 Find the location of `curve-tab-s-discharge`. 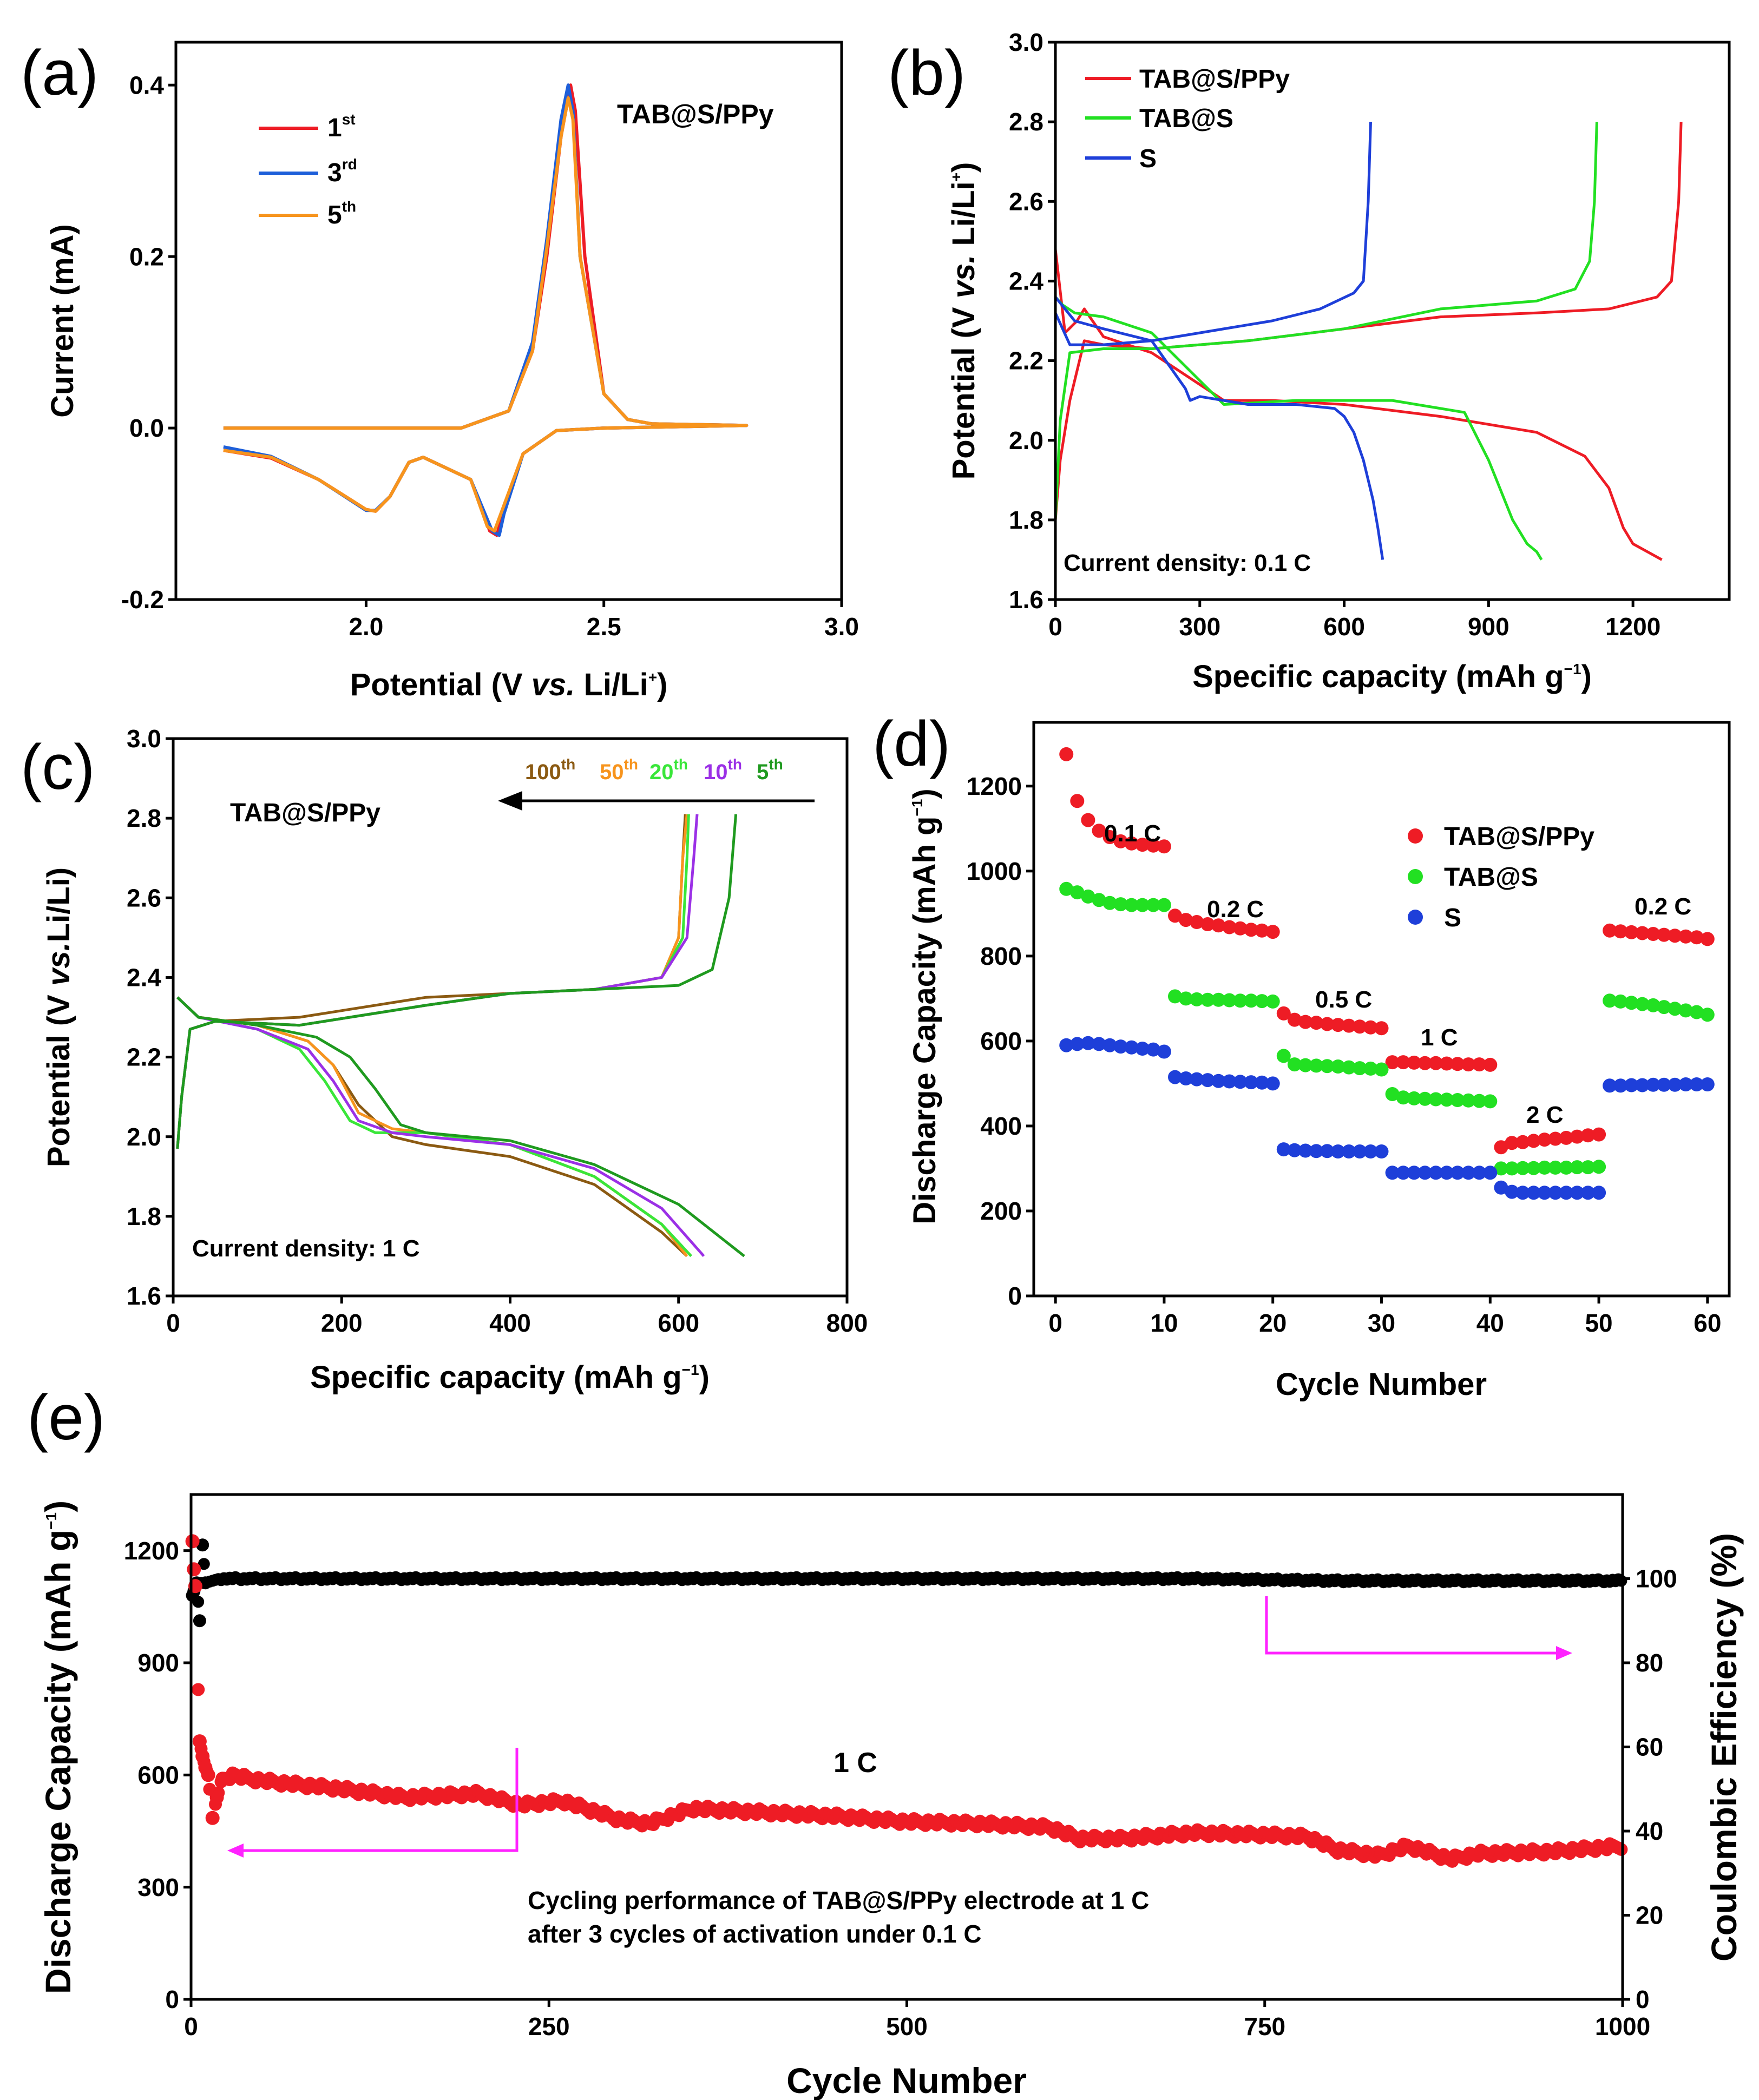

curve-tab-s-discharge is located at coordinates (1298, 428).